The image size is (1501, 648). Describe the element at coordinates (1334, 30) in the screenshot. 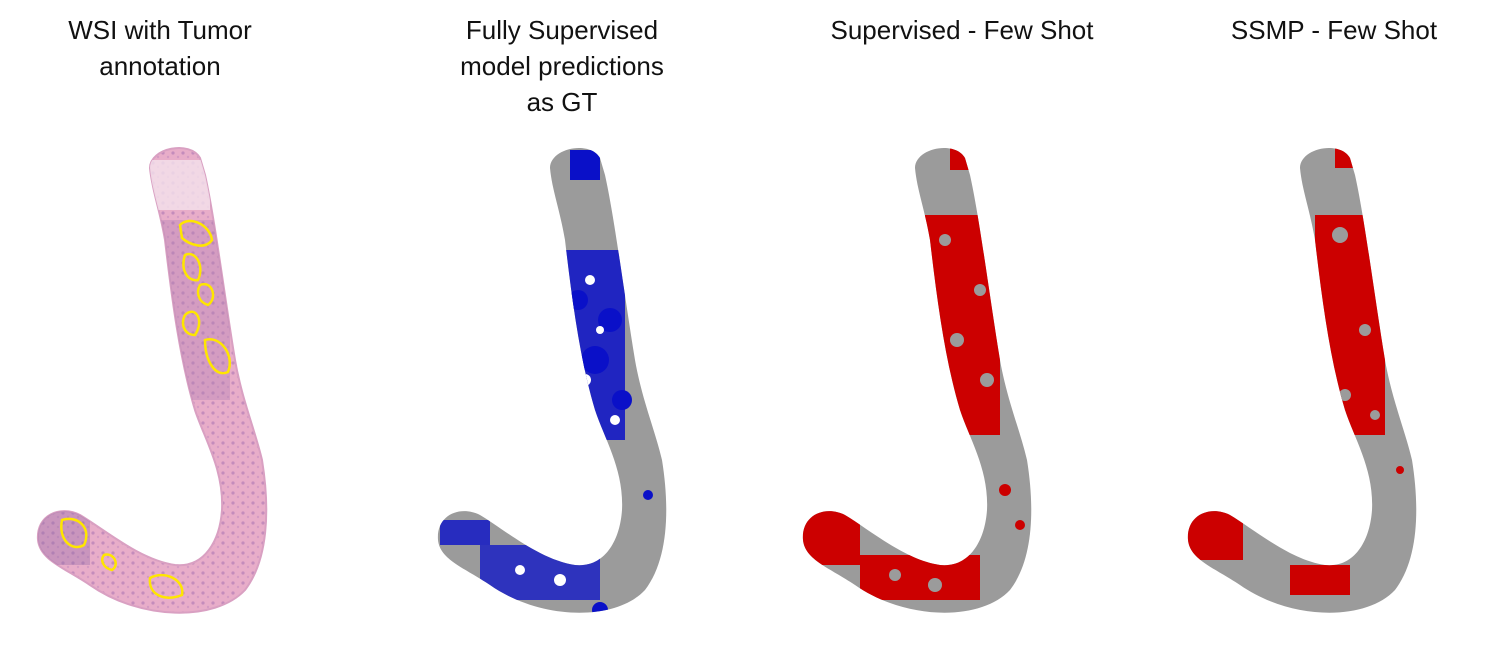

I see `panel-title-ssmp-few-shot: SSMP - Few Shot` at that location.